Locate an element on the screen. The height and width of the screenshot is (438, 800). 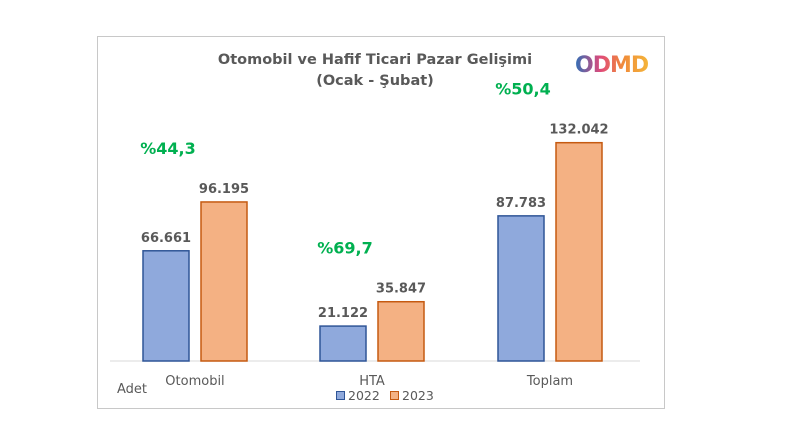
chart-title: Otomobil ve Hafif Ticari Pazar Gelişimi is located at coordinates (375, 60).